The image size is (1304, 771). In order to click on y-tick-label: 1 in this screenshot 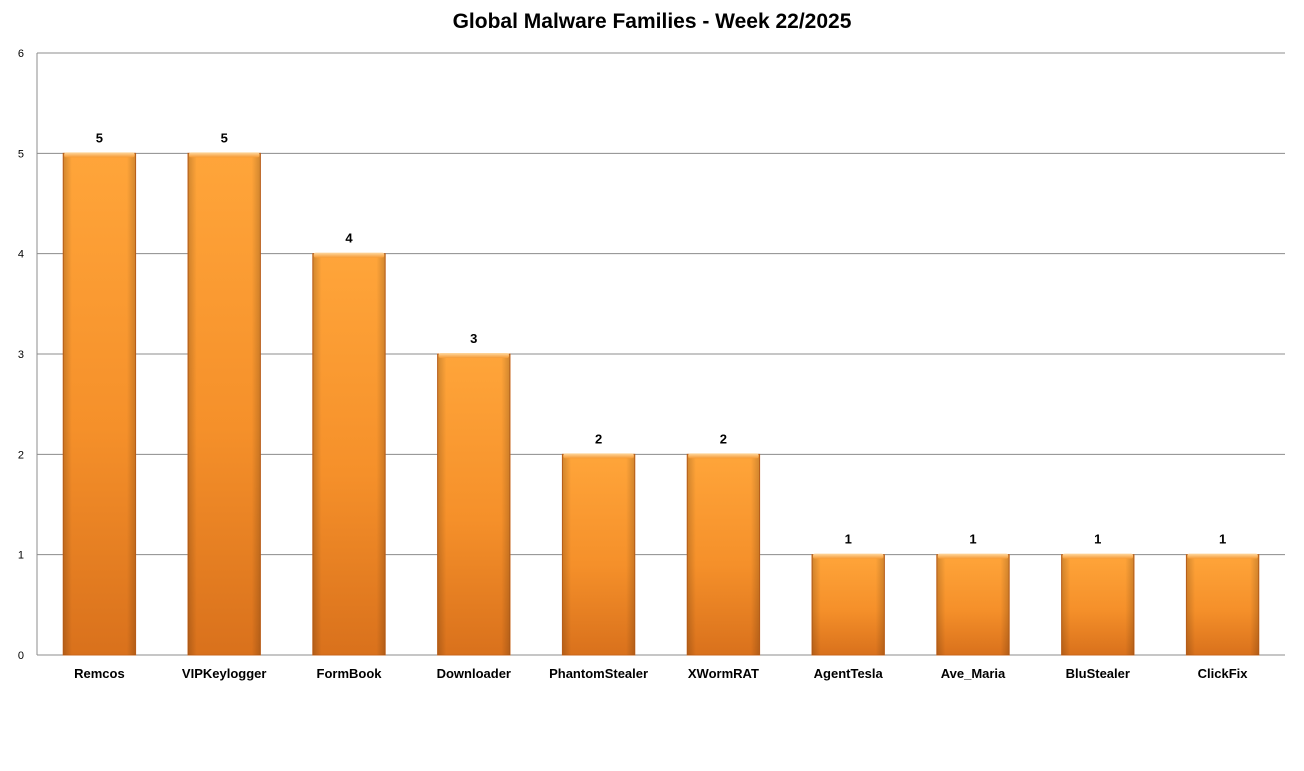, I will do `click(21, 556)`.